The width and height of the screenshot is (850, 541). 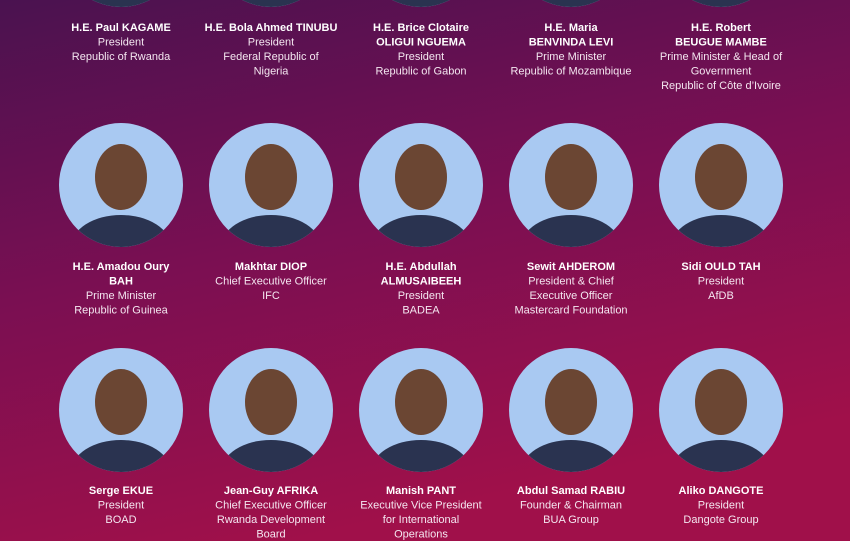 I want to click on speaker-name: Sidi OULD TAH, so click(x=720, y=267).